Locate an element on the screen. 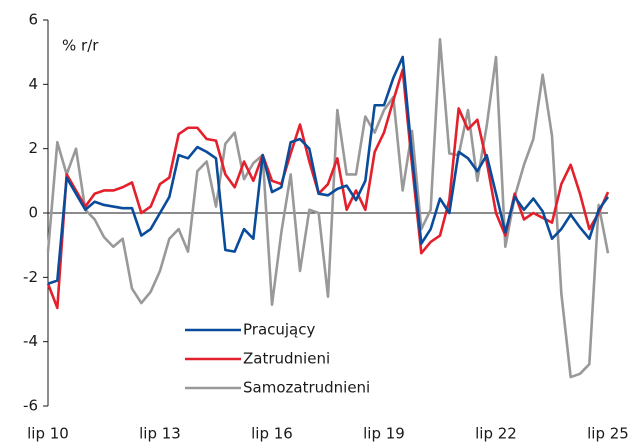 The height and width of the screenshot is (443, 635). x-tick-label: lip 19 is located at coordinates (384, 434).